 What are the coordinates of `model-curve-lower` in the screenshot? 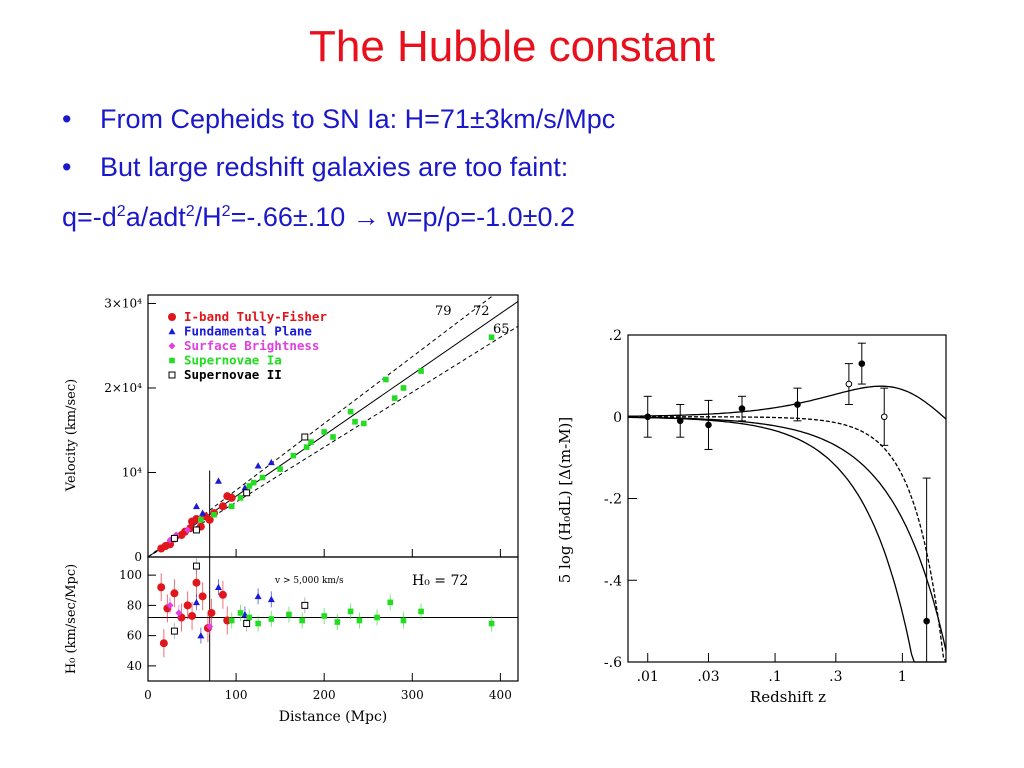 It's located at (787, 539).